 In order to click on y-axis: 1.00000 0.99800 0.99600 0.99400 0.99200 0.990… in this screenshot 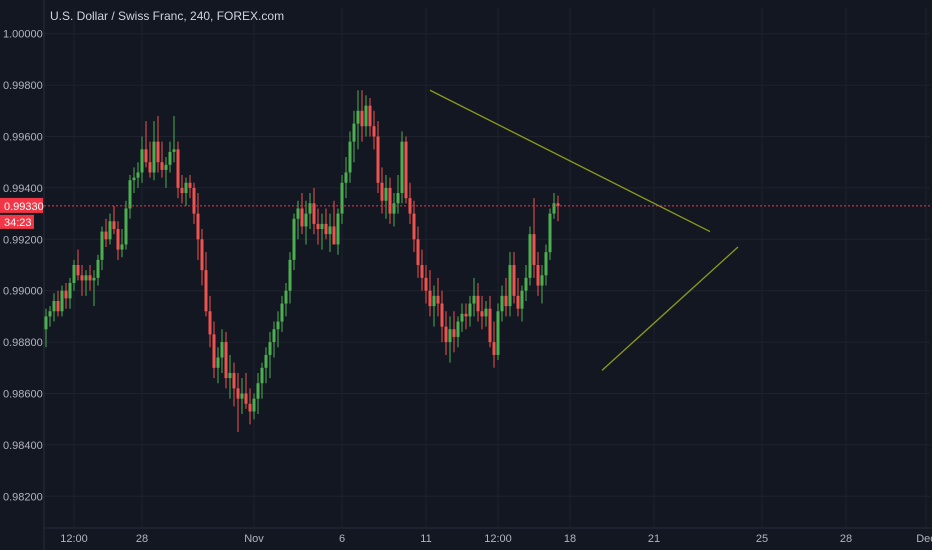, I will do `click(24, 275)`.